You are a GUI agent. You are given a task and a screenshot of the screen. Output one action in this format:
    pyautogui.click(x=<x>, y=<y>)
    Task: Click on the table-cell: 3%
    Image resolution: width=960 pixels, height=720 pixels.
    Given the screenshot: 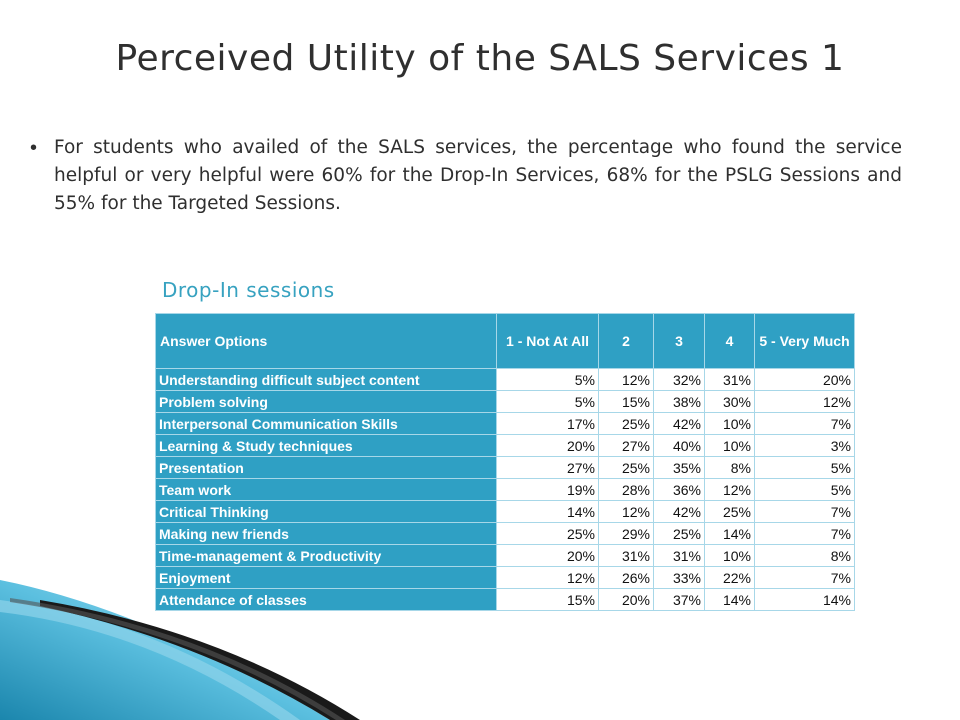 What is the action you would take?
    pyautogui.click(x=804, y=445)
    